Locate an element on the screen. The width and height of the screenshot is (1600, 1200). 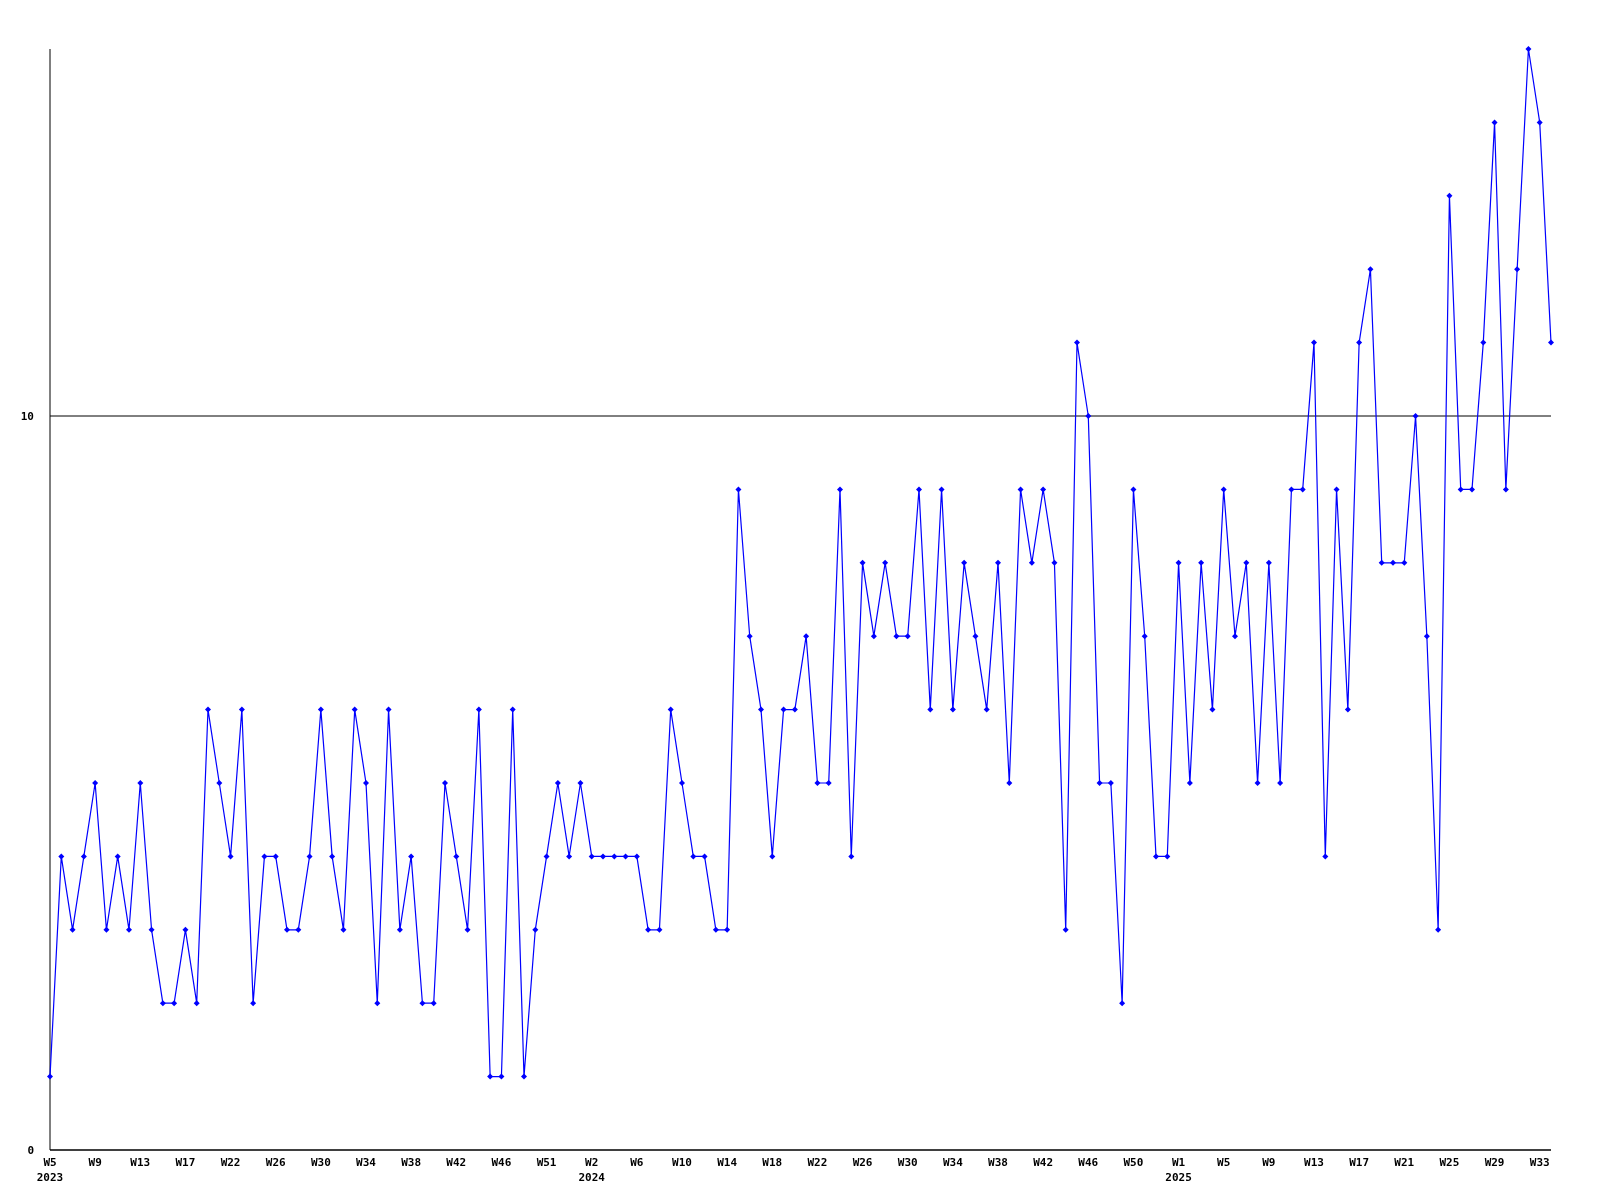
x-tick-label: W50 is located at coordinates (1133, 1162).